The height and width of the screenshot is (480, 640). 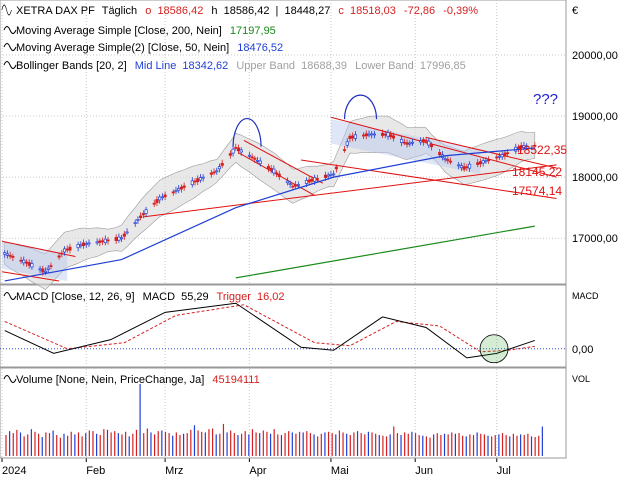 What do you see at coordinates (419, 11) in the screenshot?
I see `change-value: -72,86` at bounding box center [419, 11].